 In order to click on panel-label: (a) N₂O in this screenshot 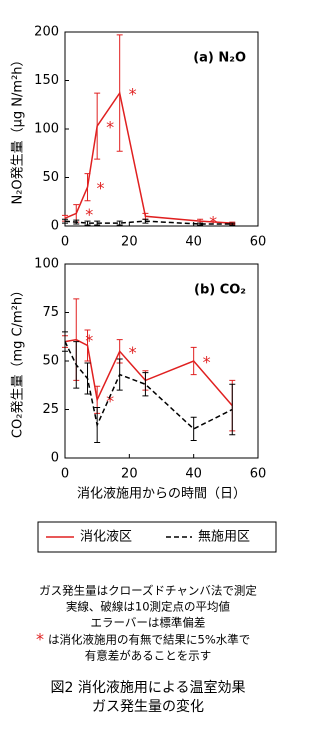, I will do `click(219, 58)`.